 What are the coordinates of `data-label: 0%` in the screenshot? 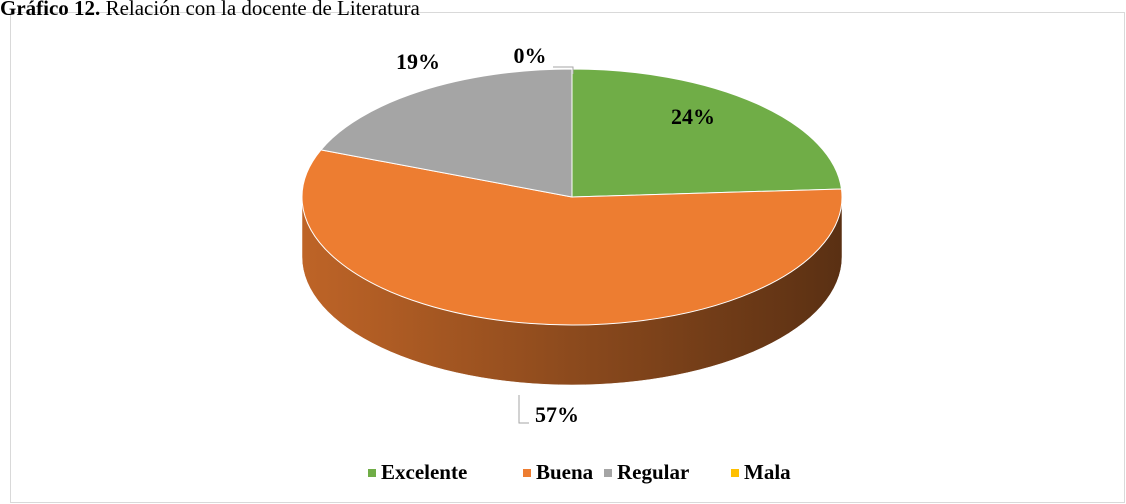 It's located at (530, 55).